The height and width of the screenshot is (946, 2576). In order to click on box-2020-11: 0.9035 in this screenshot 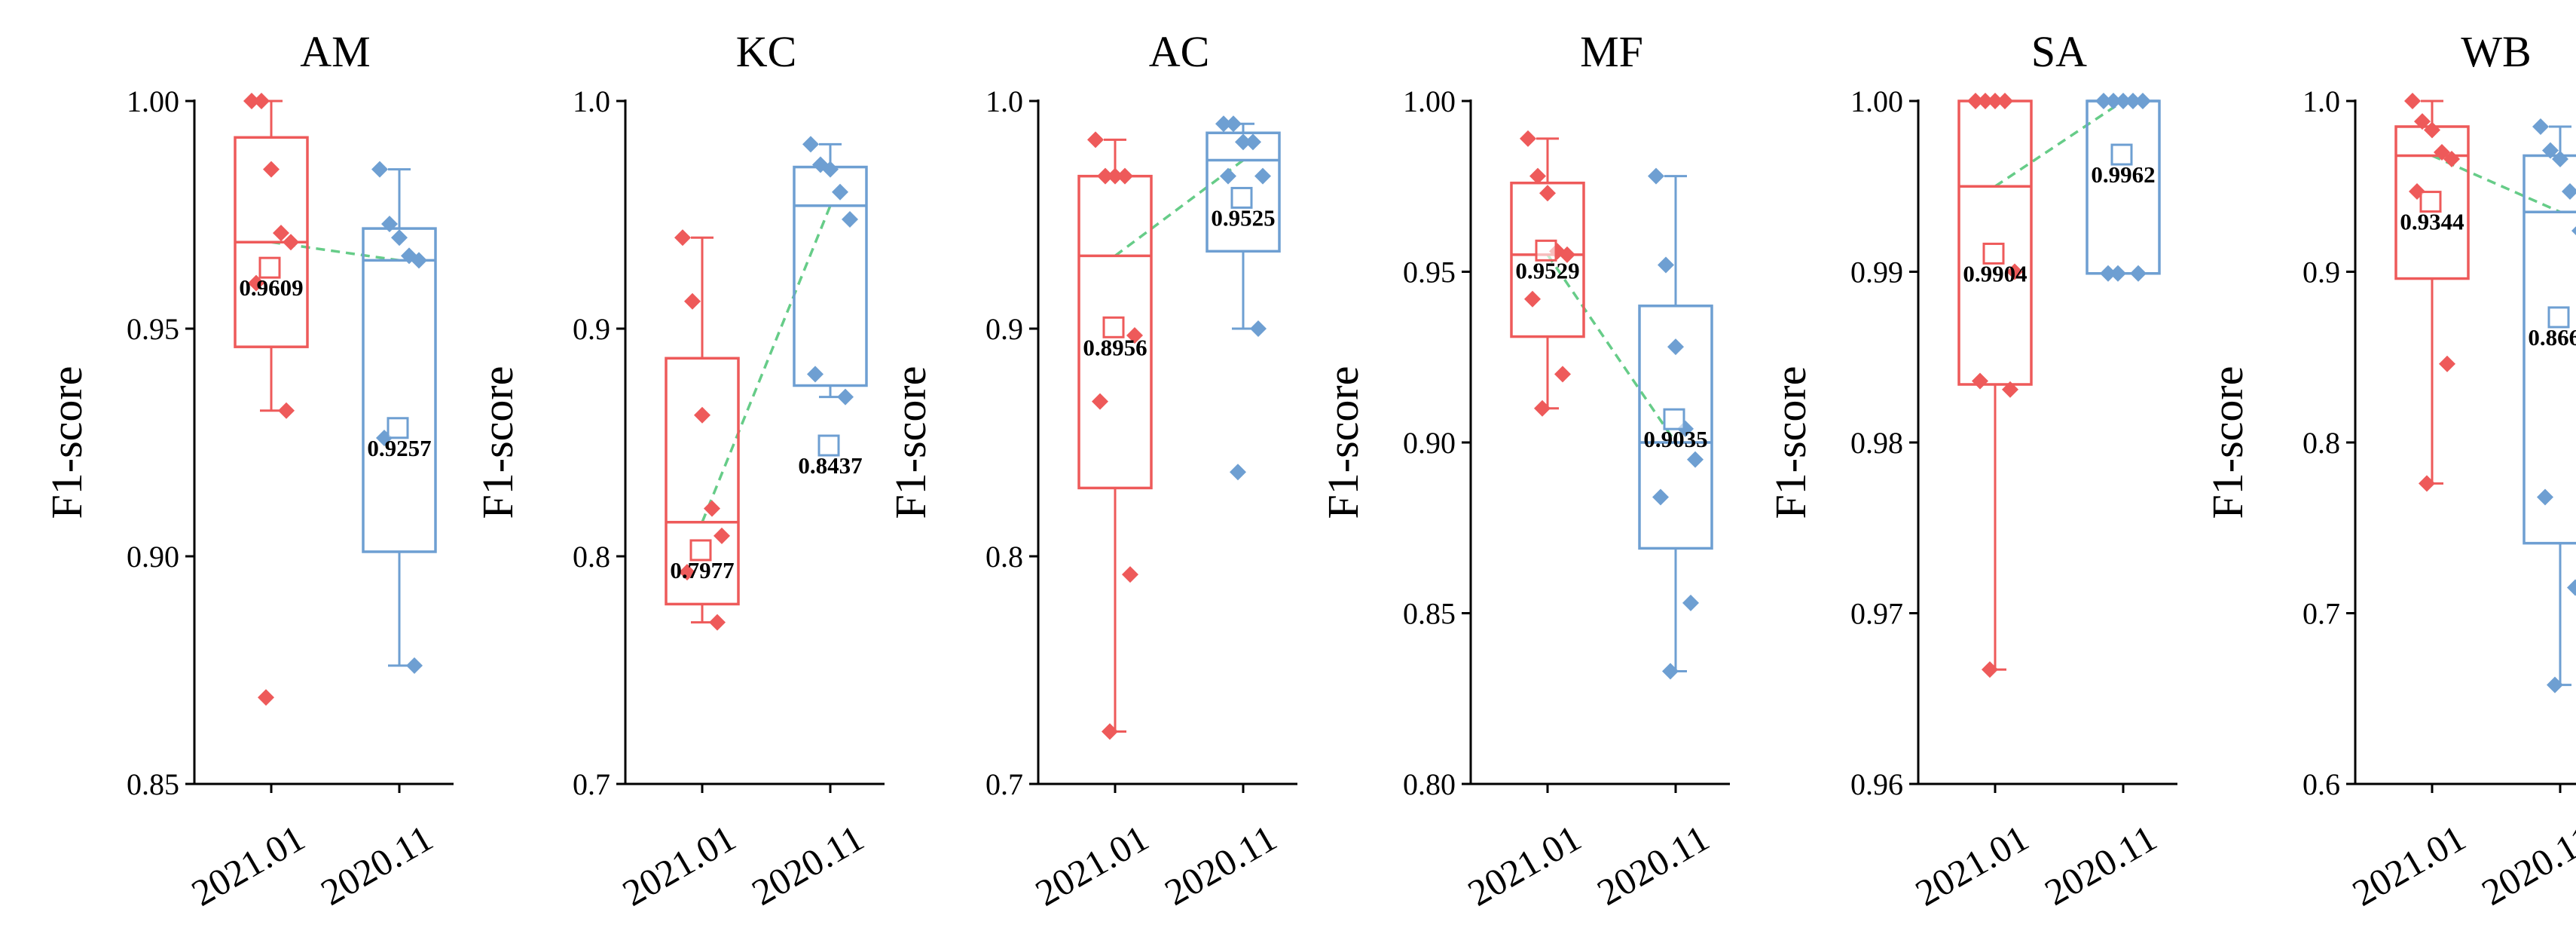, I will do `click(1675, 423)`.